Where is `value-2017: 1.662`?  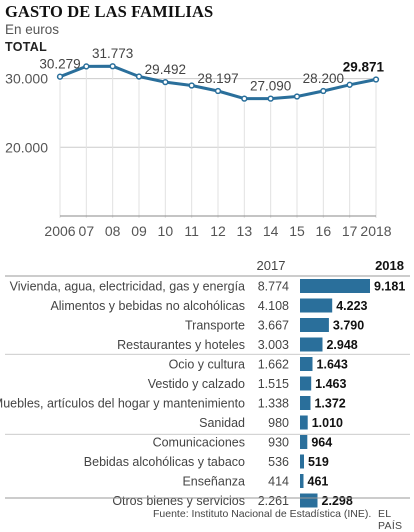
value-2017: 1.662 is located at coordinates (273, 365).